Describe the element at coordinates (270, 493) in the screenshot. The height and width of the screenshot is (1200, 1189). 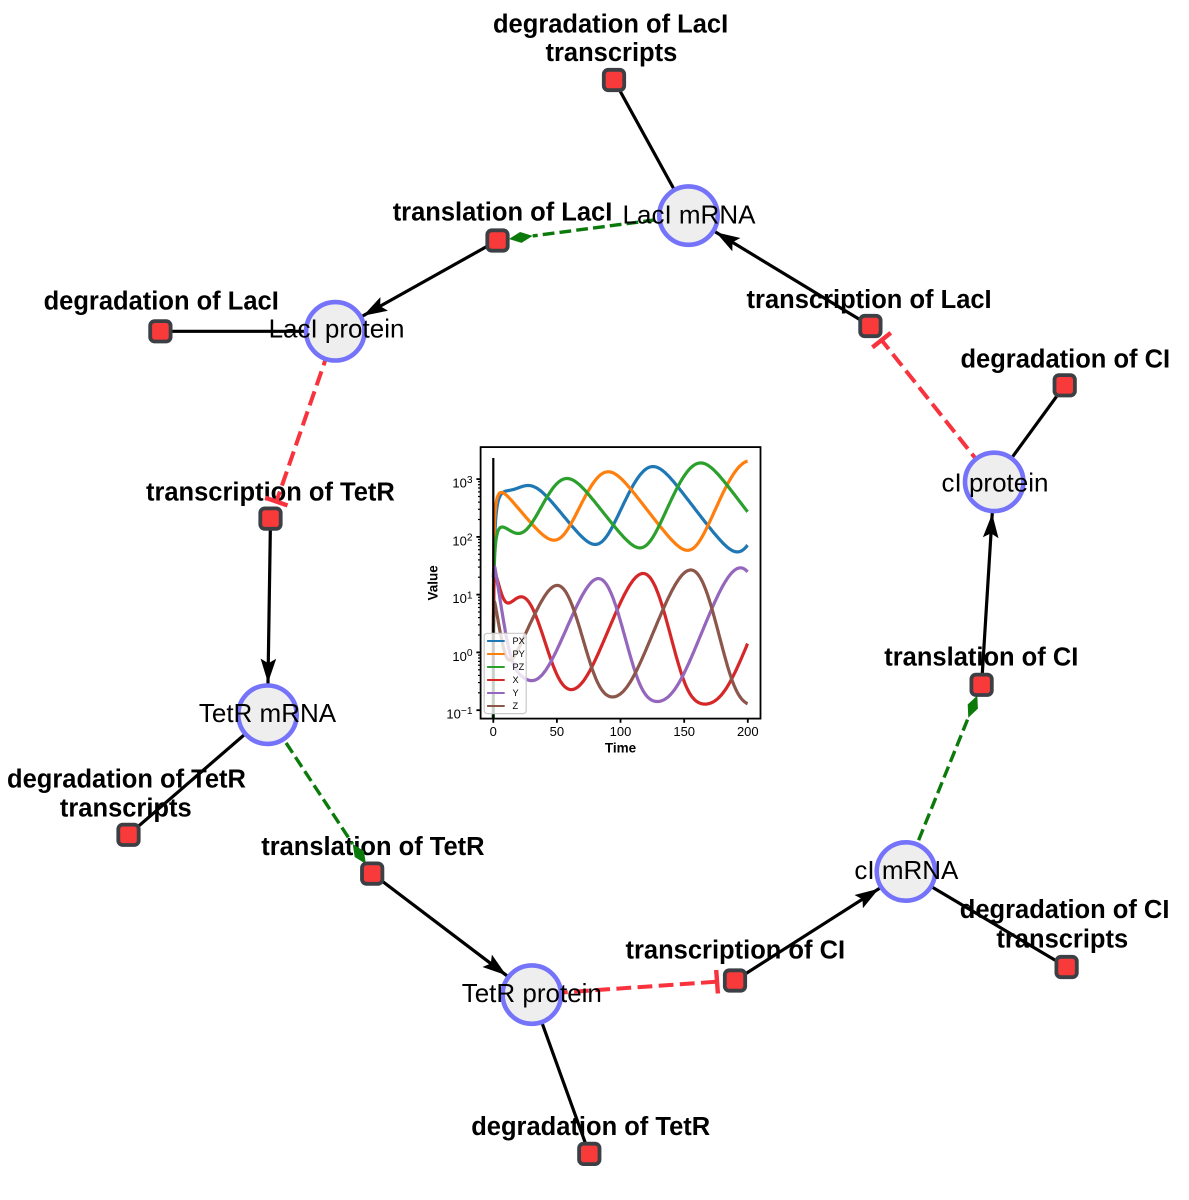
I see `svg-text: transcription of TetR` at that location.